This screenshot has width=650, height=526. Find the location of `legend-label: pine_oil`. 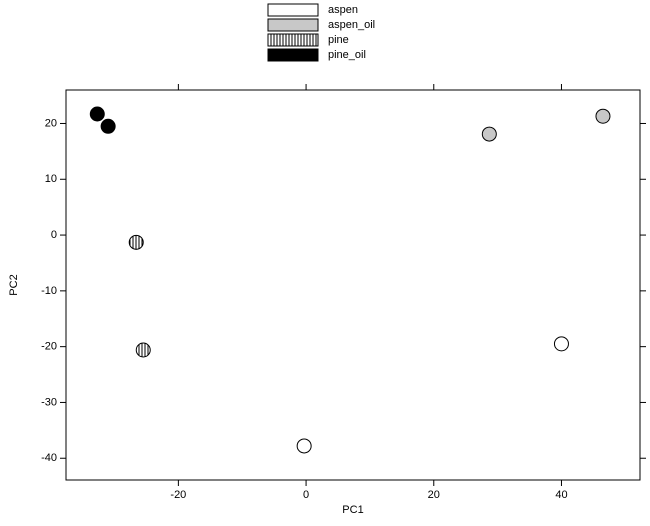

legend-label: pine_oil is located at coordinates (347, 55).